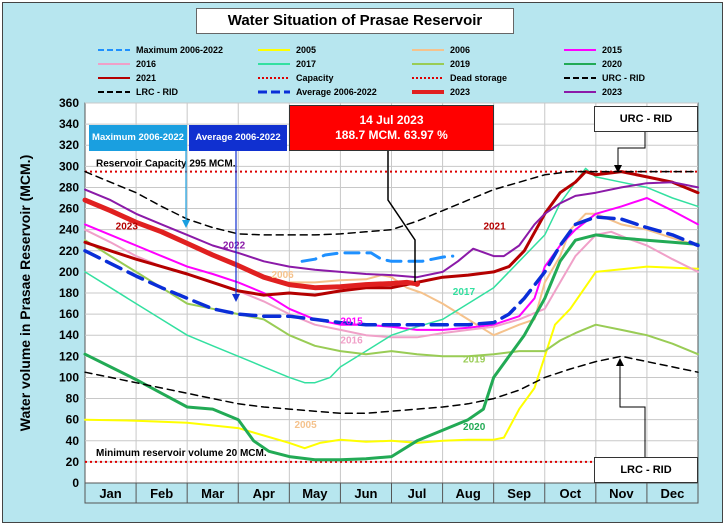 This screenshot has height=527, width=727. What do you see at coordinates (69, 377) in the screenshot?
I see `y-tick-label: 100` at bounding box center [69, 377].